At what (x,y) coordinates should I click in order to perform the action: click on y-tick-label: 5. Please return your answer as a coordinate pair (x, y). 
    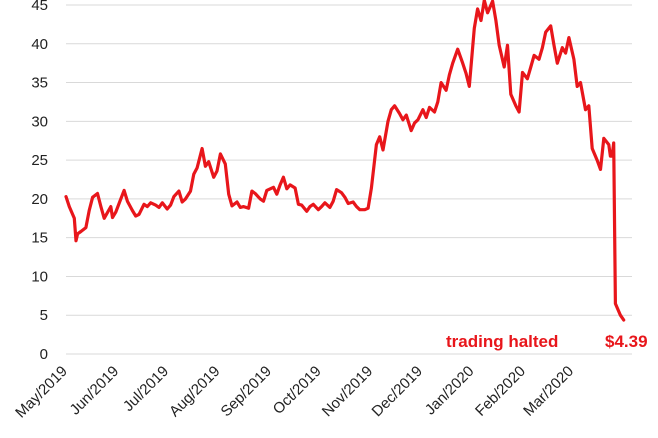
    Looking at the image, I should click on (44, 315).